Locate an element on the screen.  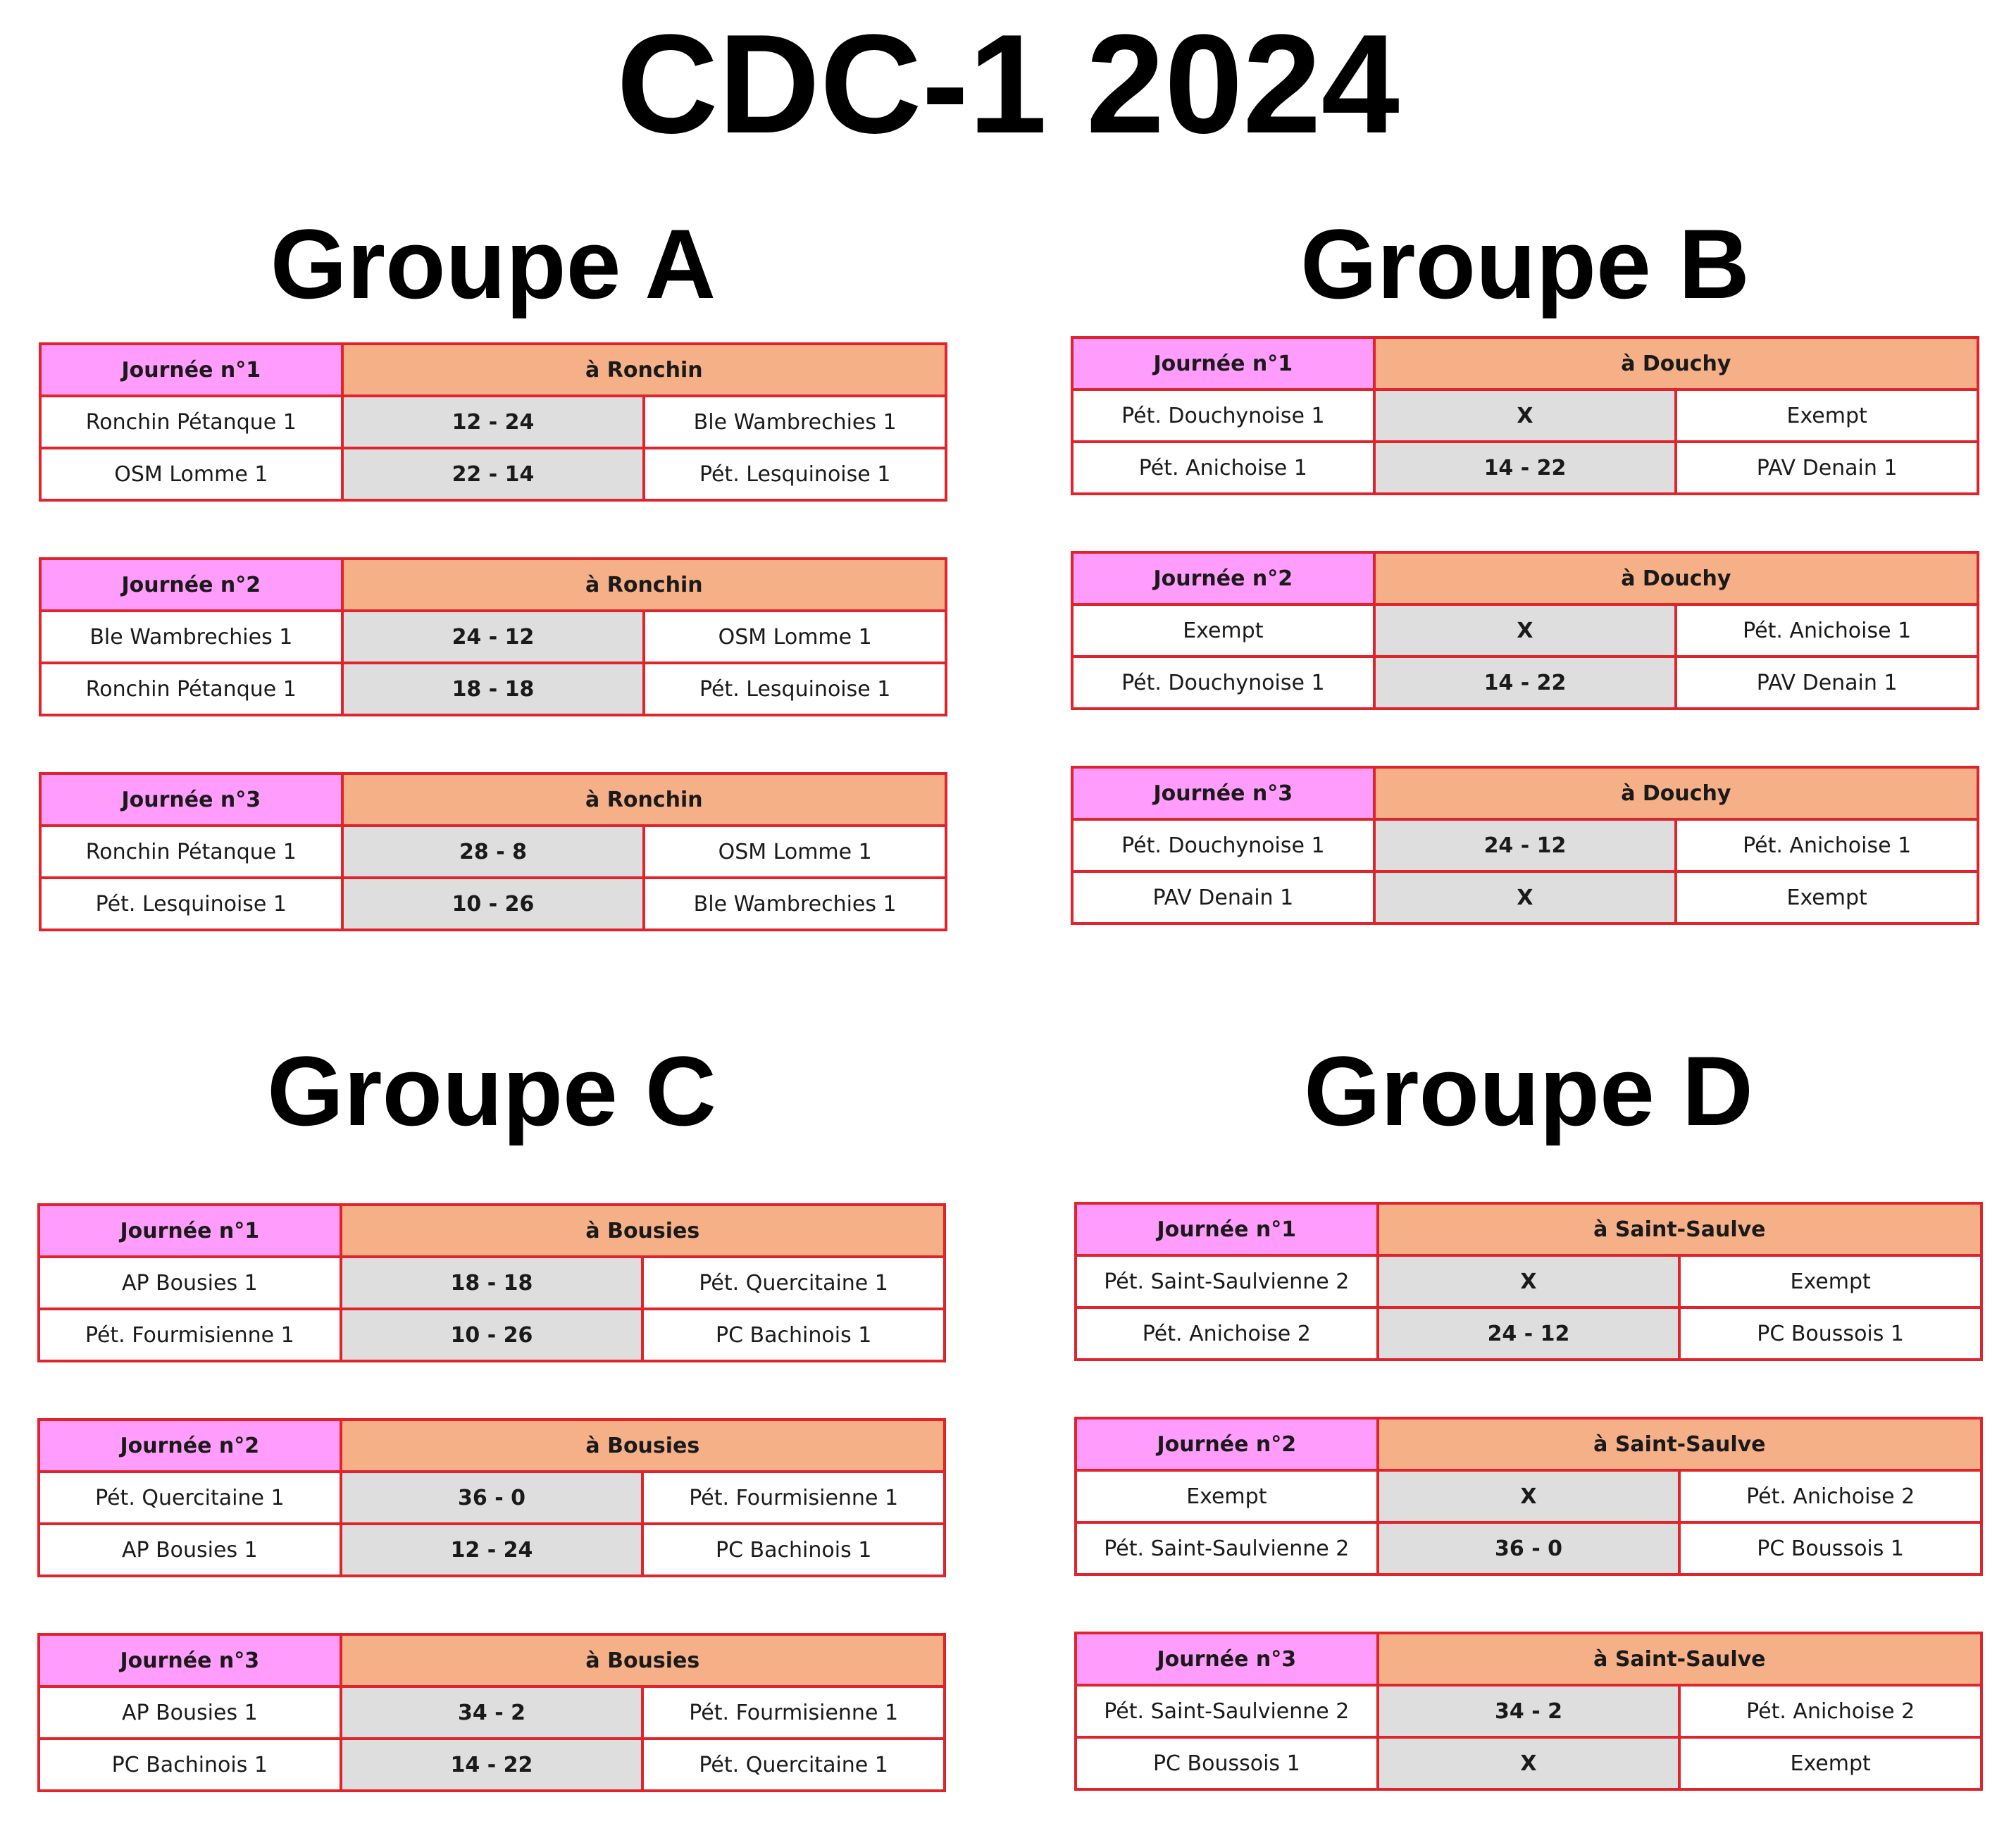
away-team: PAV Denain 1 is located at coordinates (1826, 467).